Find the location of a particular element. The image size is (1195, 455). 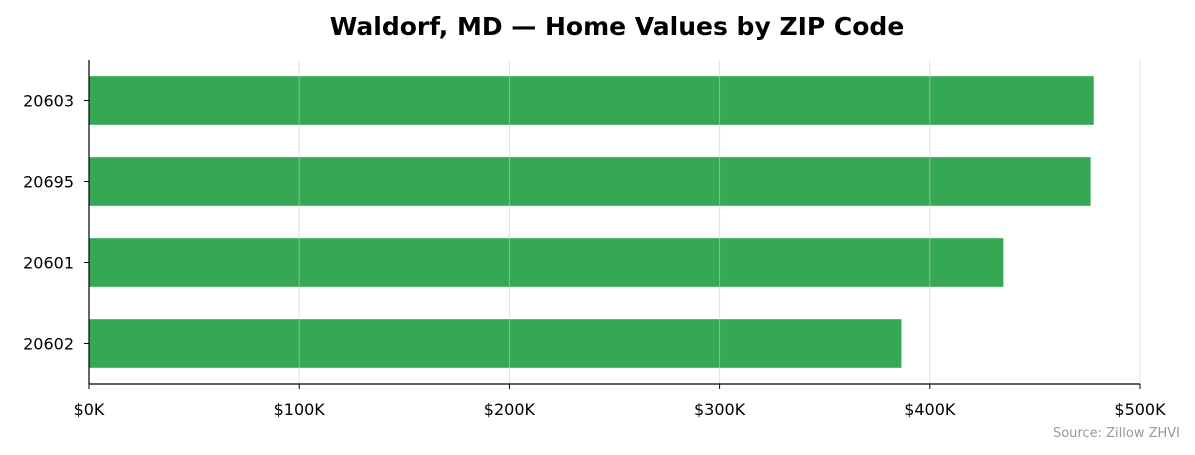

x-tick-label: $400K is located at coordinates (930, 409).